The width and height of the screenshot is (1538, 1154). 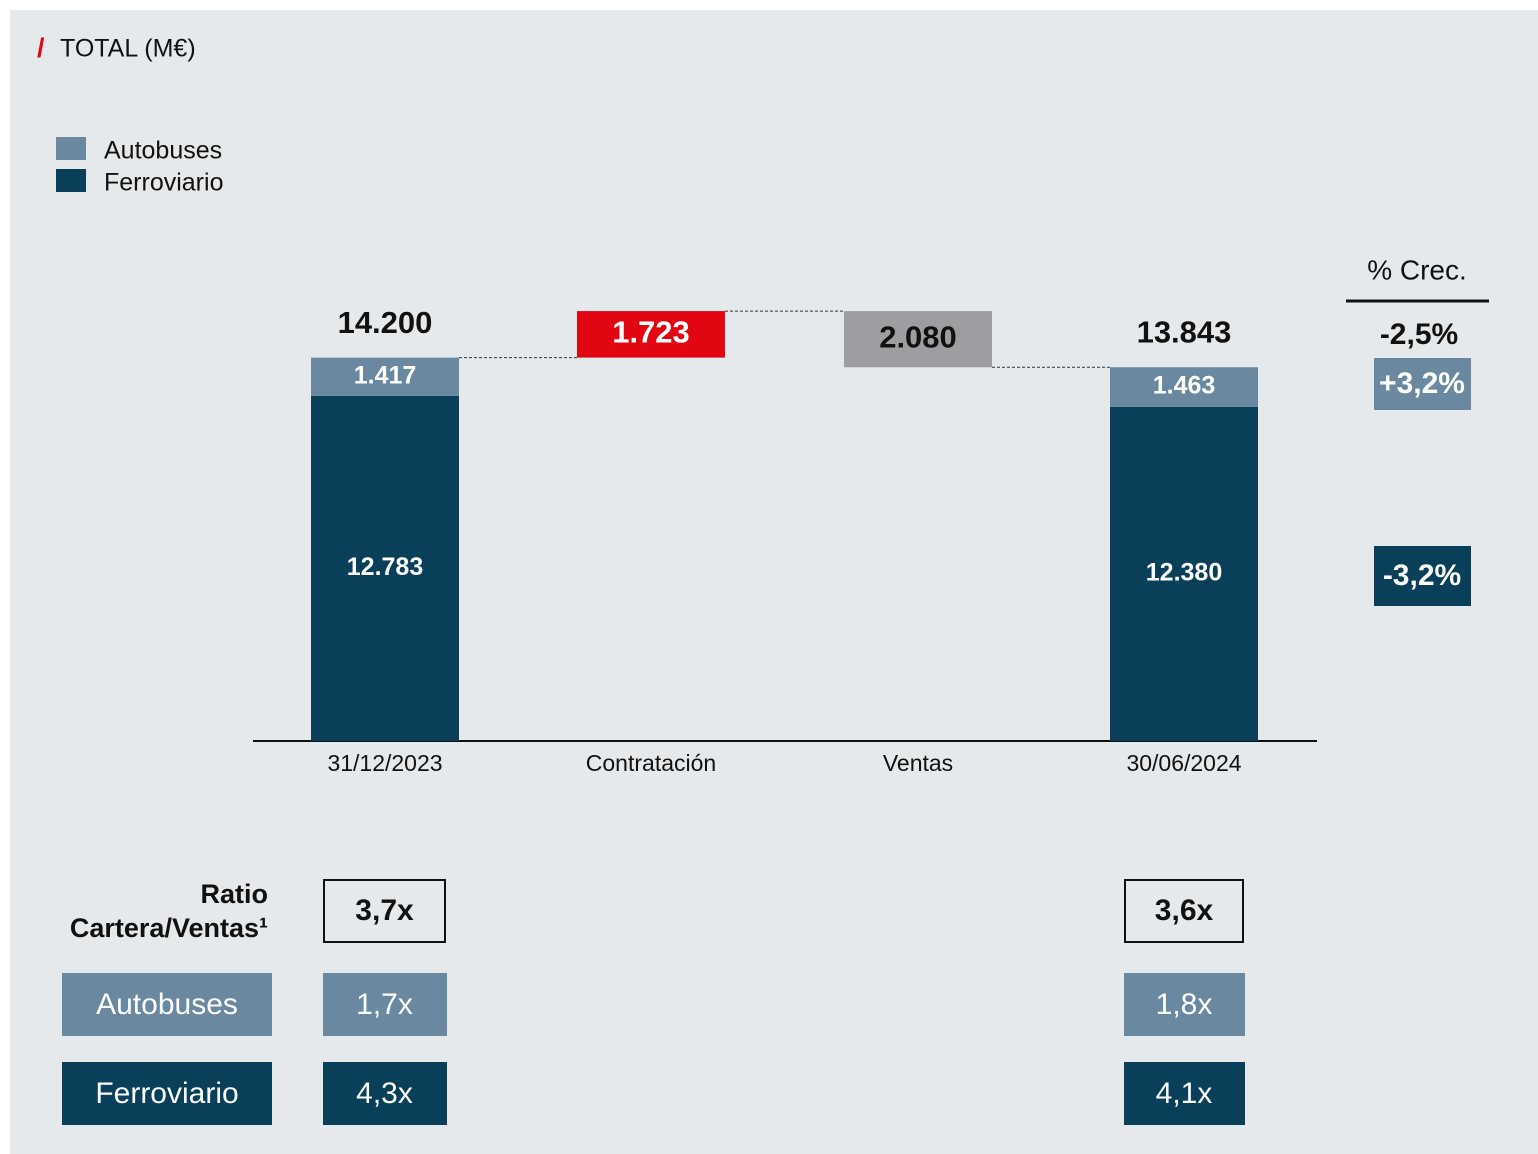 What do you see at coordinates (385, 322) in the screenshot?
I see `total-label: 14.200` at bounding box center [385, 322].